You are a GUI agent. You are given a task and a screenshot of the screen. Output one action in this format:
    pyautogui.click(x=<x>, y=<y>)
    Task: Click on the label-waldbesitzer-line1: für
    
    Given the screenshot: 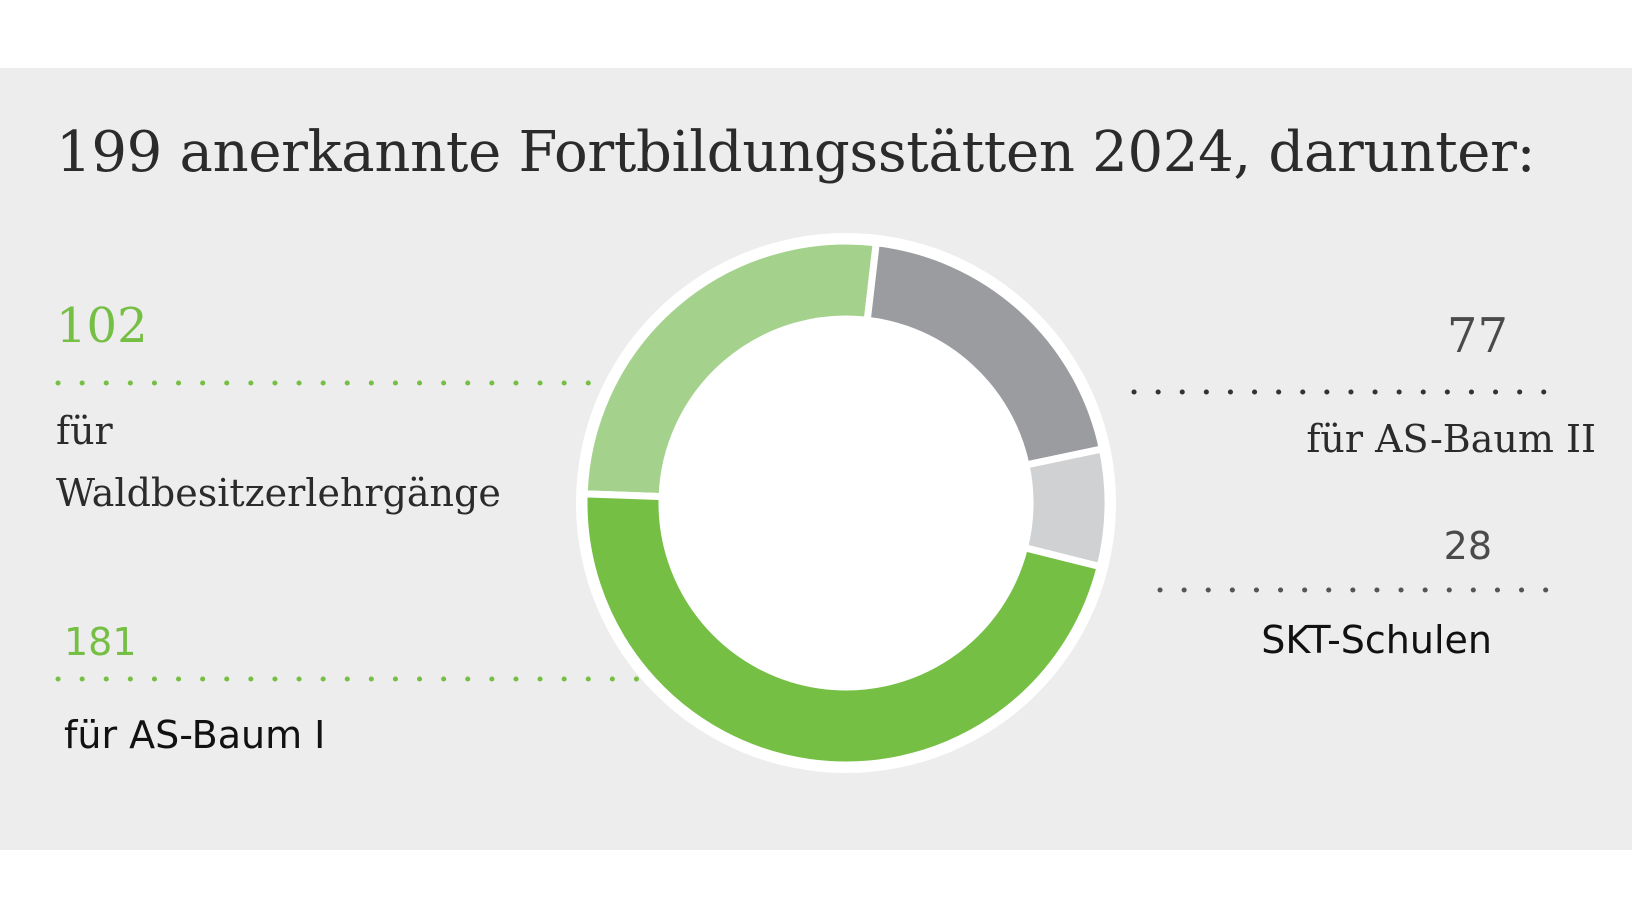 What is the action you would take?
    pyautogui.click(x=84, y=431)
    